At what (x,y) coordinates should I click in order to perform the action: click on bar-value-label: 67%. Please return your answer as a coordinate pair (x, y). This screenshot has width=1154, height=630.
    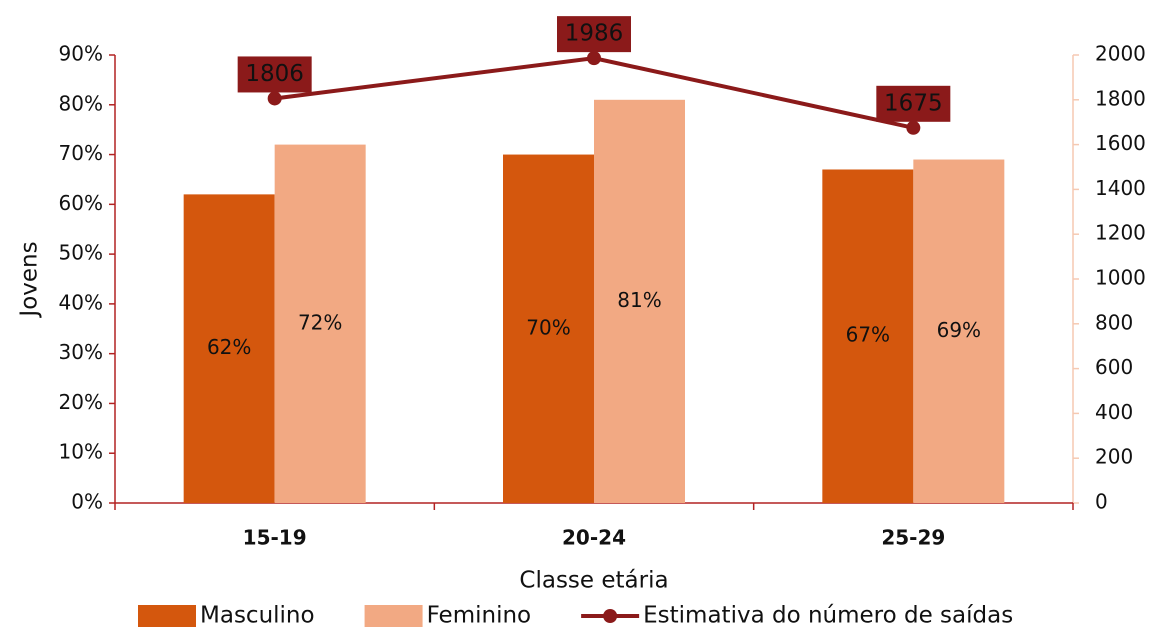
    Looking at the image, I should click on (868, 335).